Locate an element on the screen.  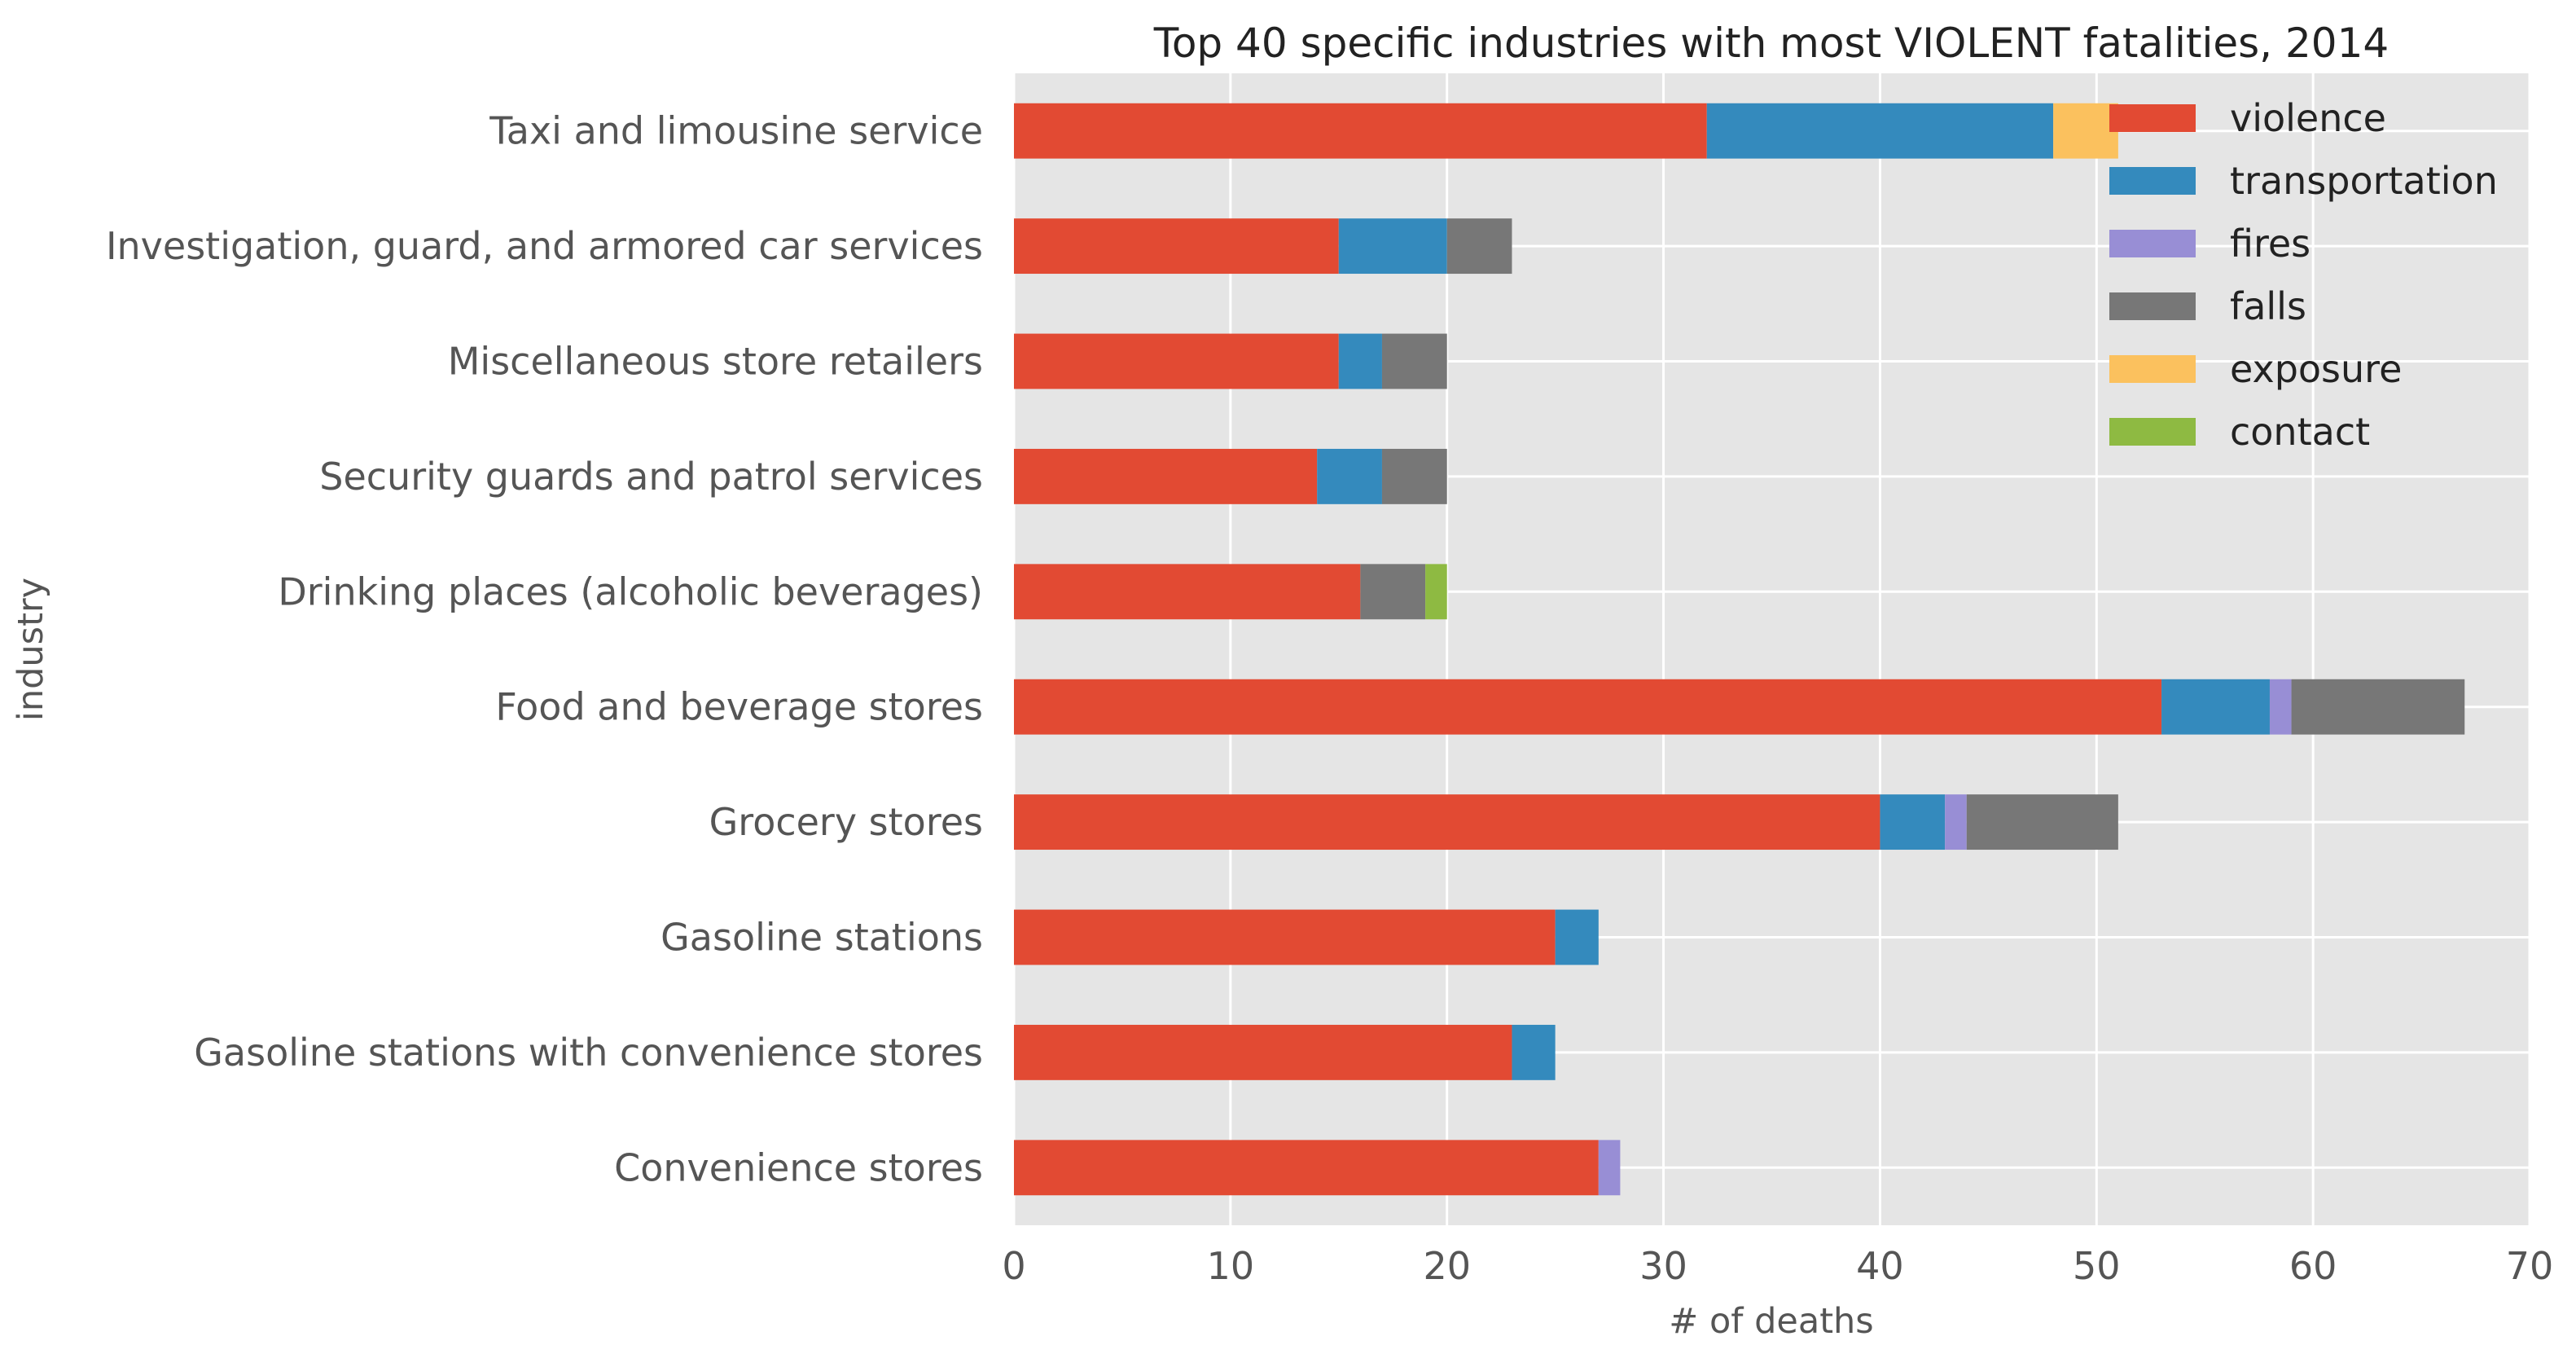
legend-swatch-falls is located at coordinates (2152, 306).